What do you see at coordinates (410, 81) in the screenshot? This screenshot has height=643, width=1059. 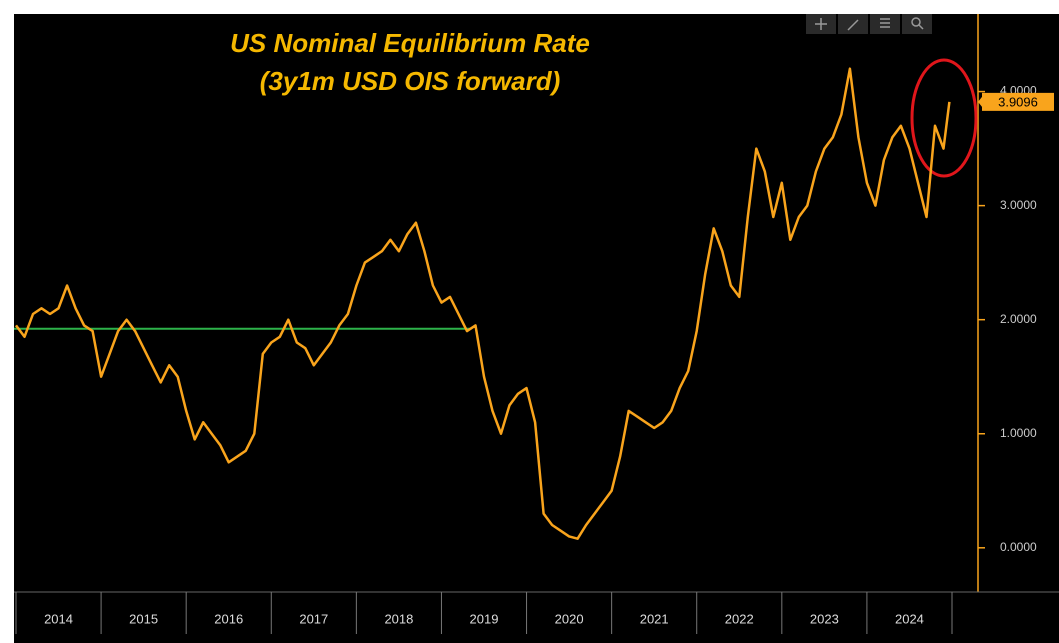 I see `chart-subtitle: (3y1m USD OIS forward)` at bounding box center [410, 81].